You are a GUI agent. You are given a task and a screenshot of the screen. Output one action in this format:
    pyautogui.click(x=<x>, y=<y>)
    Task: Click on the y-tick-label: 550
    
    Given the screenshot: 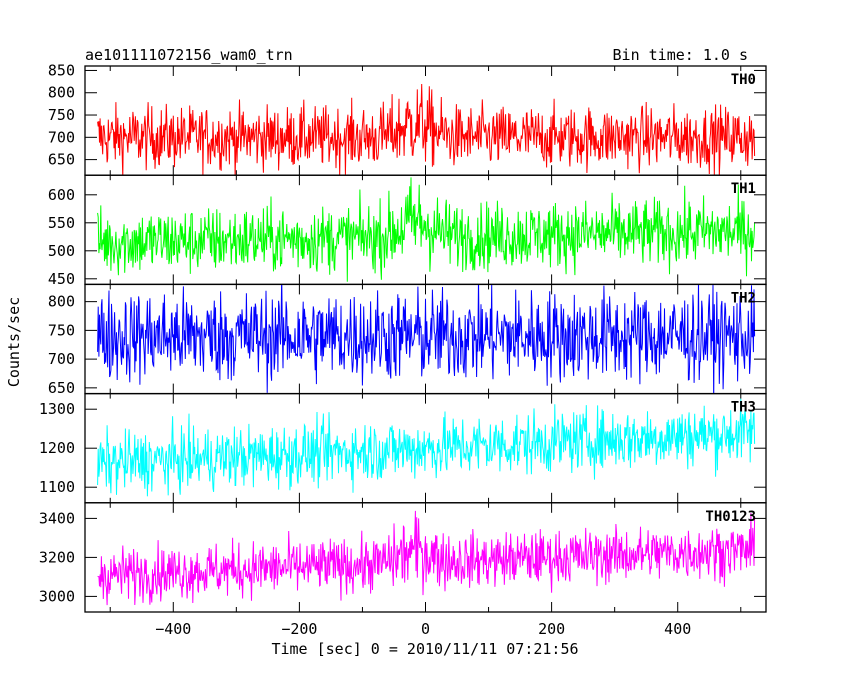 What is the action you would take?
    pyautogui.click(x=61, y=223)
    